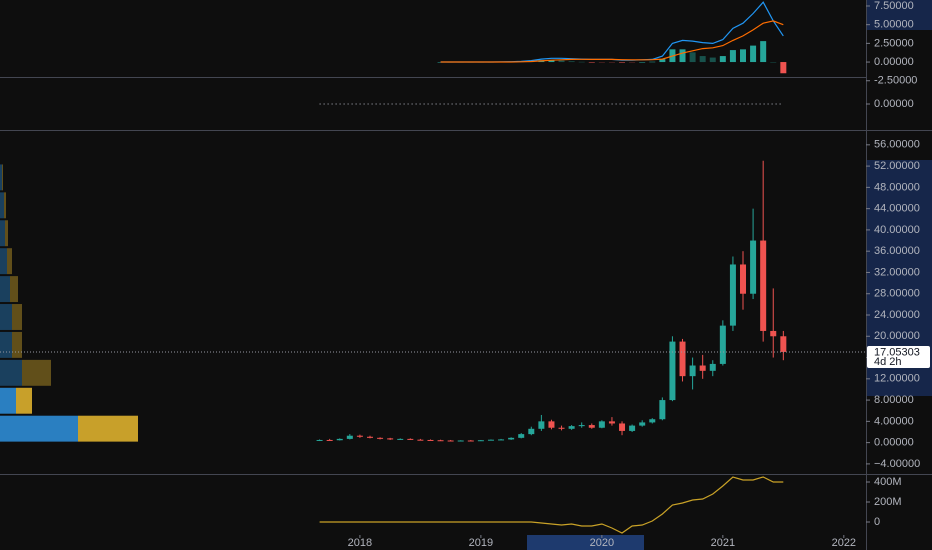 This screenshot has height=550, width=932. Describe the element at coordinates (888, 362) in the screenshot. I see `countdown-label: 4d 2h` at that location.